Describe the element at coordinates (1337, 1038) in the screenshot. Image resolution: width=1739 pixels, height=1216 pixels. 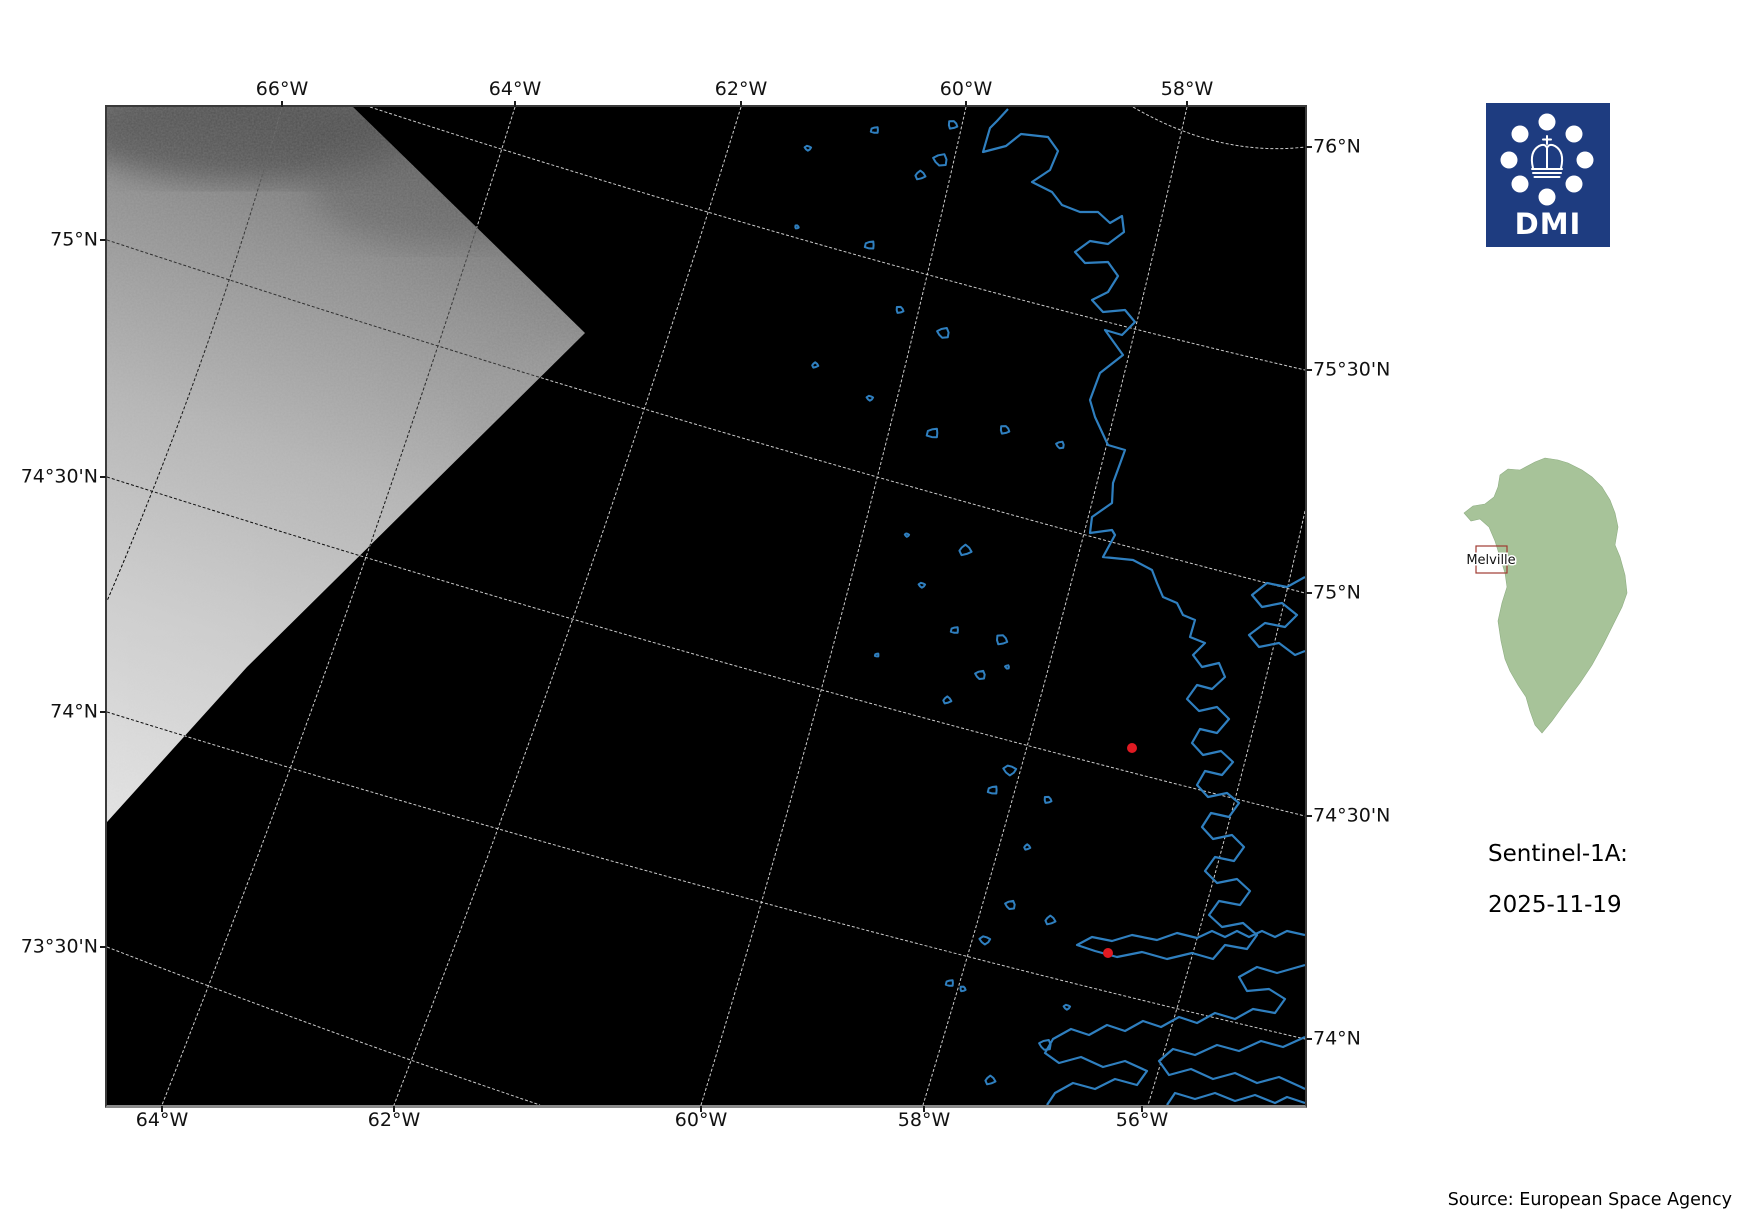
I see `axis-label-right: 74°N` at that location.